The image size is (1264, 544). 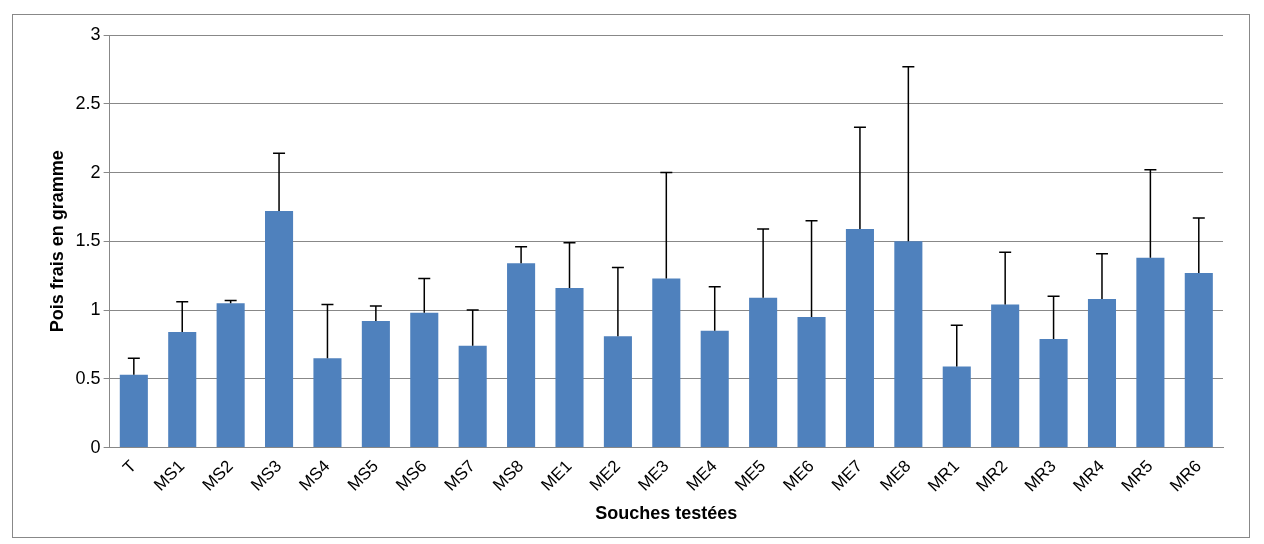 What do you see at coordinates (95, 33) in the screenshot?
I see `y-tick-label: 3` at bounding box center [95, 33].